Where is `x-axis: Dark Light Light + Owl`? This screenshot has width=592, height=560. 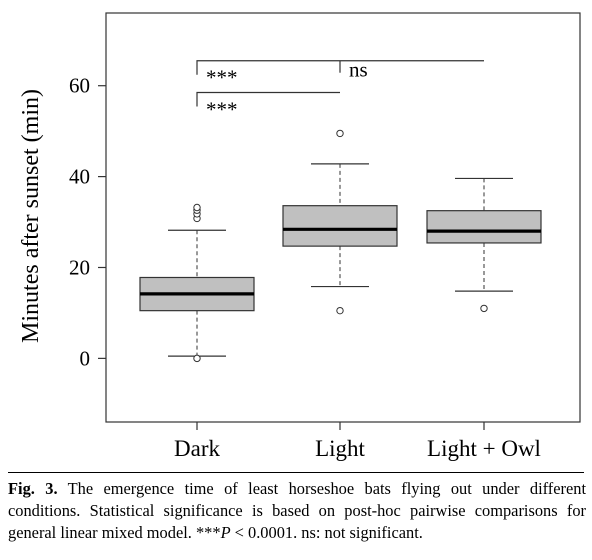 x-axis: Dark Light Light + Owl is located at coordinates (357, 441).